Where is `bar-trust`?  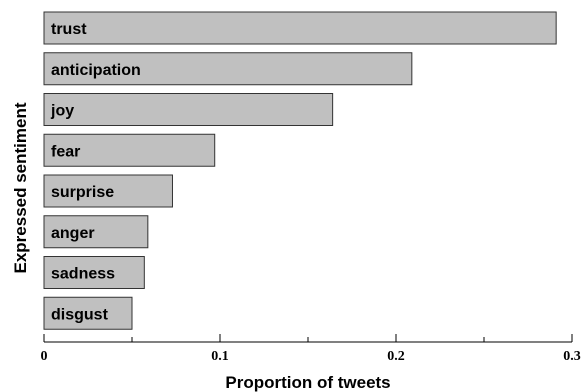 bar-trust is located at coordinates (300, 28).